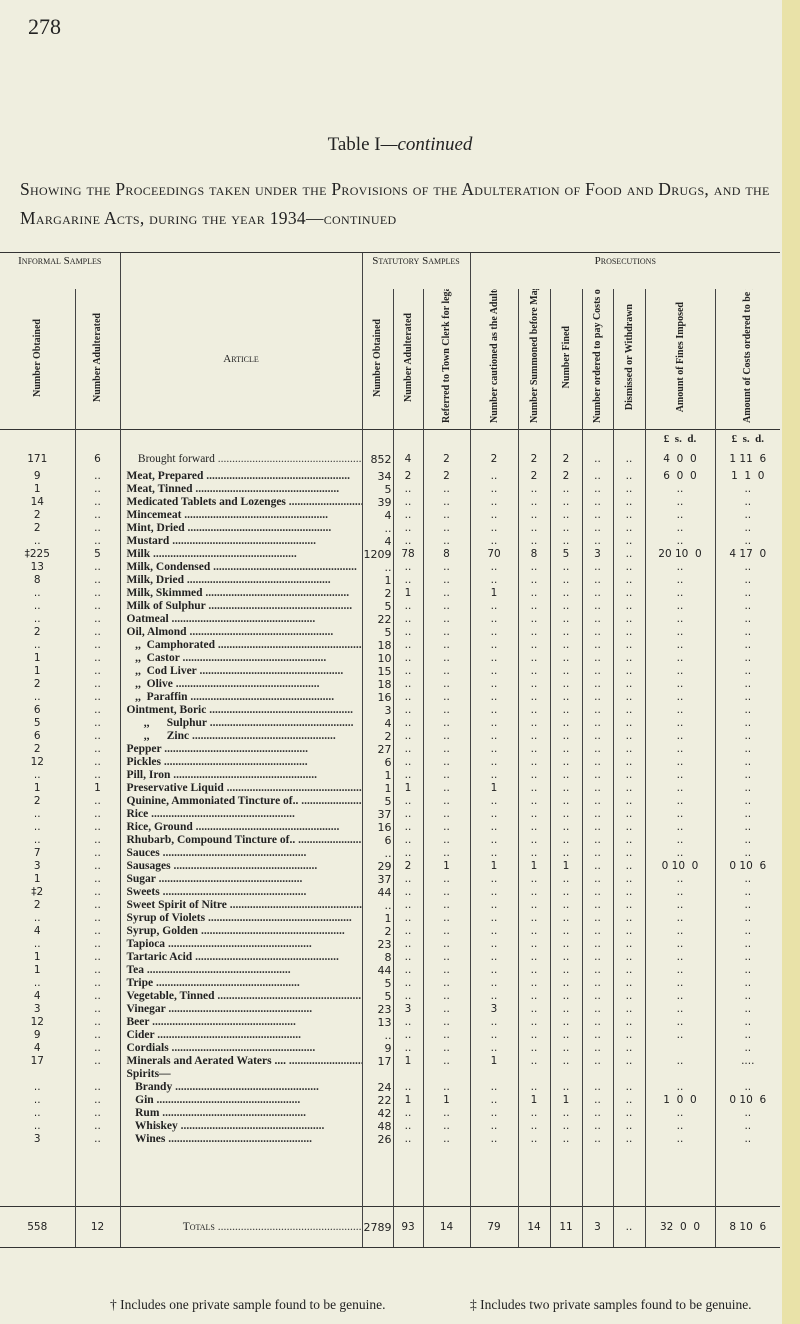 The height and width of the screenshot is (1324, 800). What do you see at coordinates (156, 632) in the screenshot?
I see `article-name: Oil, Almond` at bounding box center [156, 632].